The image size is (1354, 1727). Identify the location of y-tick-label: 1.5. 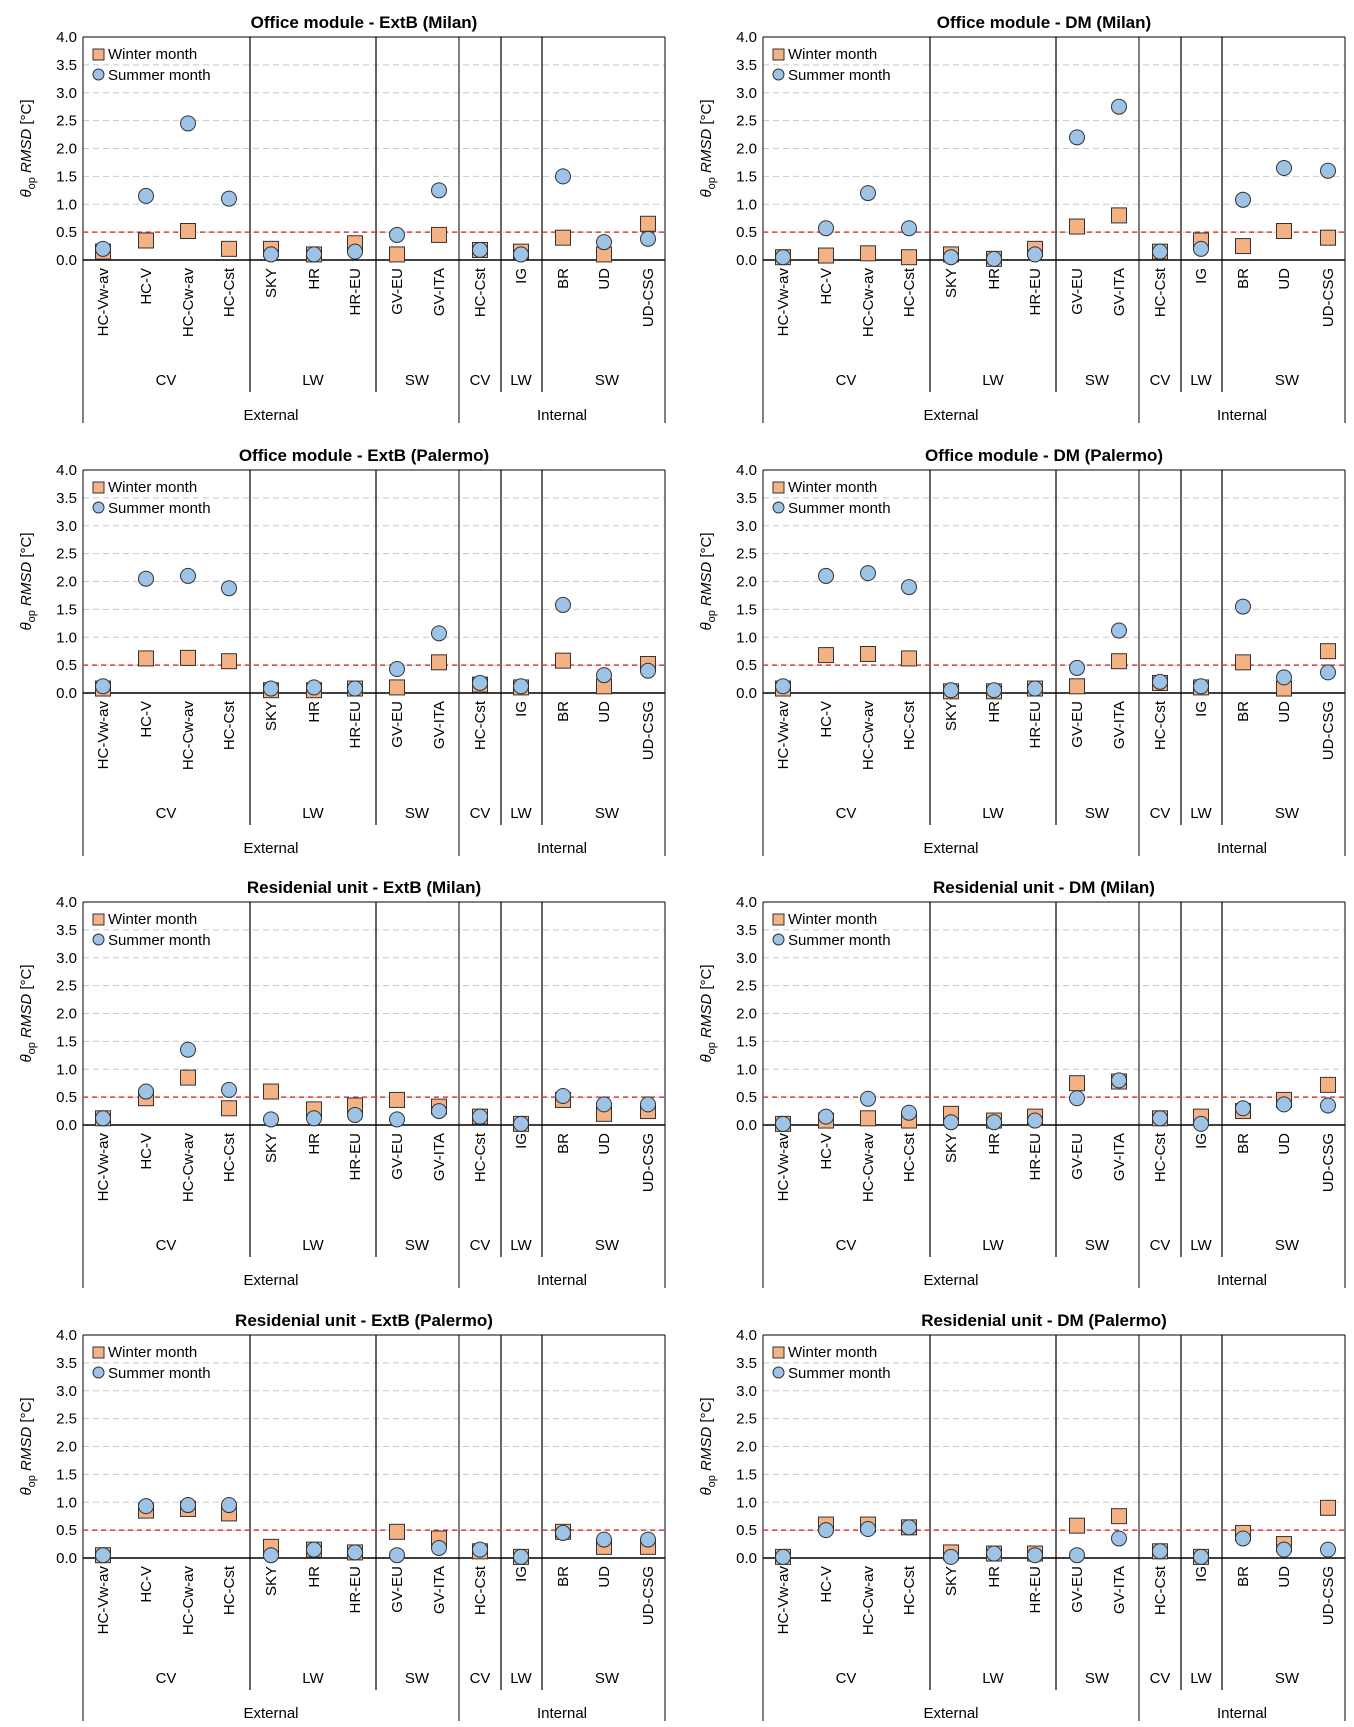
(746, 176).